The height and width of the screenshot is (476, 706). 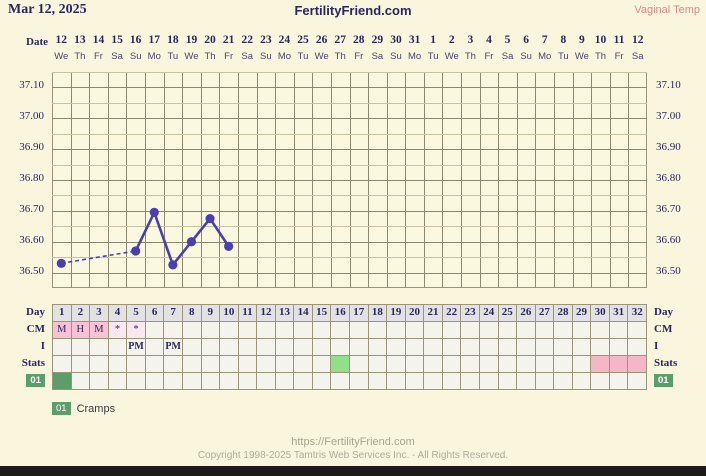 I want to click on day-cell: 7, so click(x=173, y=313).